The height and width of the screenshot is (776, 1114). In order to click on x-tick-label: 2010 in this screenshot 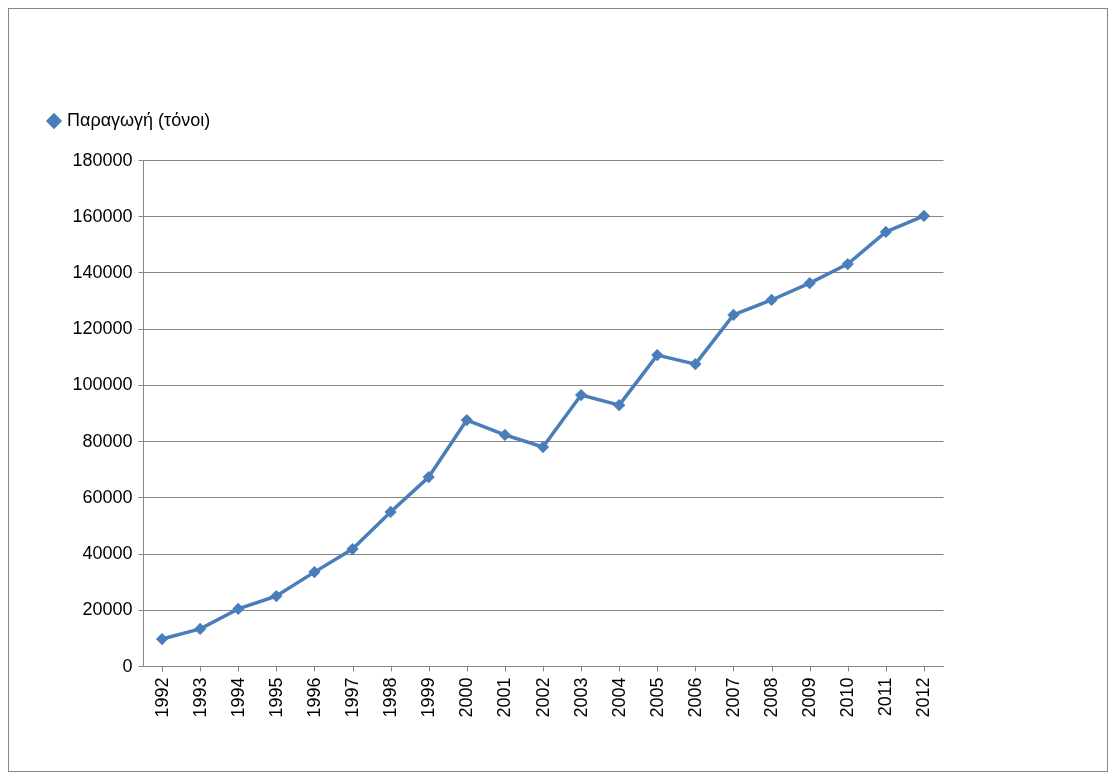, I will do `click(847, 697)`.